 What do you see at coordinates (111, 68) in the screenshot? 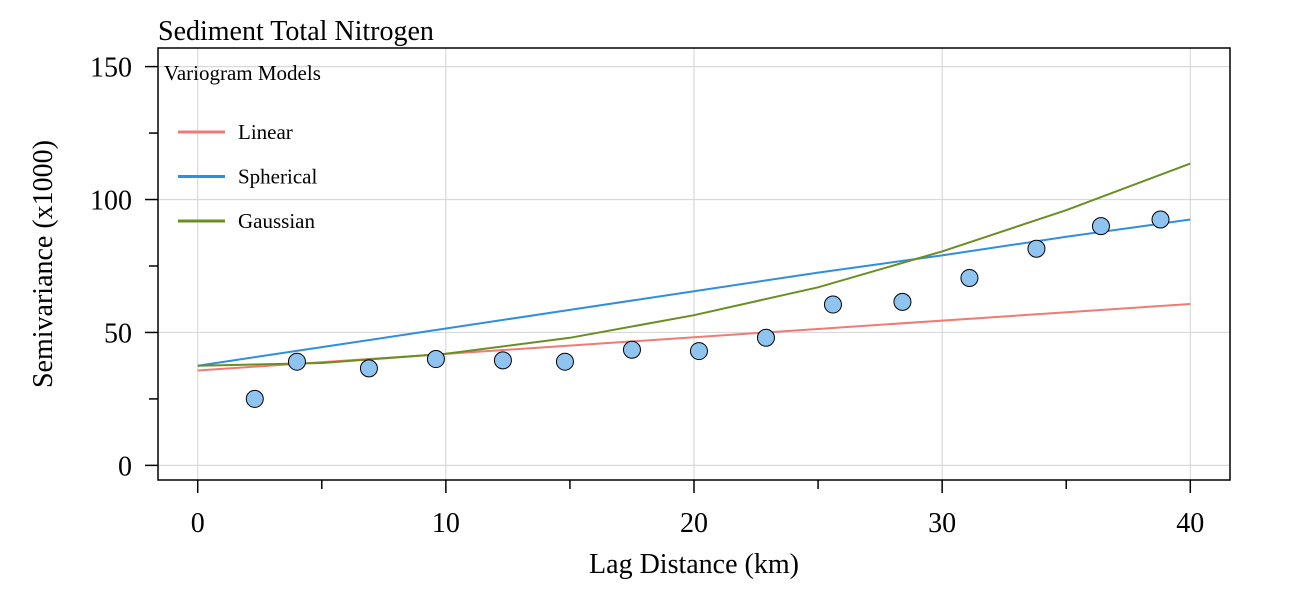
I see `y-tick-label: 150` at bounding box center [111, 68].